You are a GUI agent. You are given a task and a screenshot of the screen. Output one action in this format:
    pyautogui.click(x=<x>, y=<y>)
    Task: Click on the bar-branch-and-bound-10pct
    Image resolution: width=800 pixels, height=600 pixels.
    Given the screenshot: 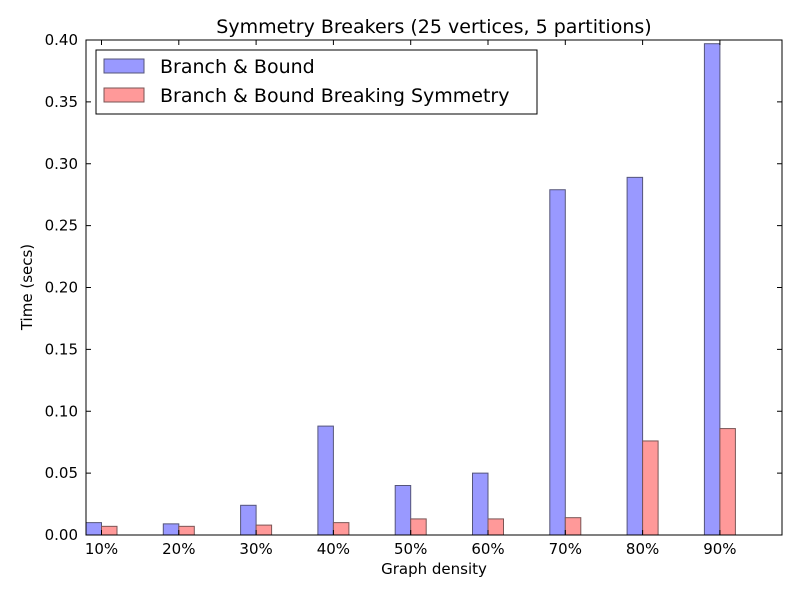 What is the action you would take?
    pyautogui.click(x=93, y=529)
    